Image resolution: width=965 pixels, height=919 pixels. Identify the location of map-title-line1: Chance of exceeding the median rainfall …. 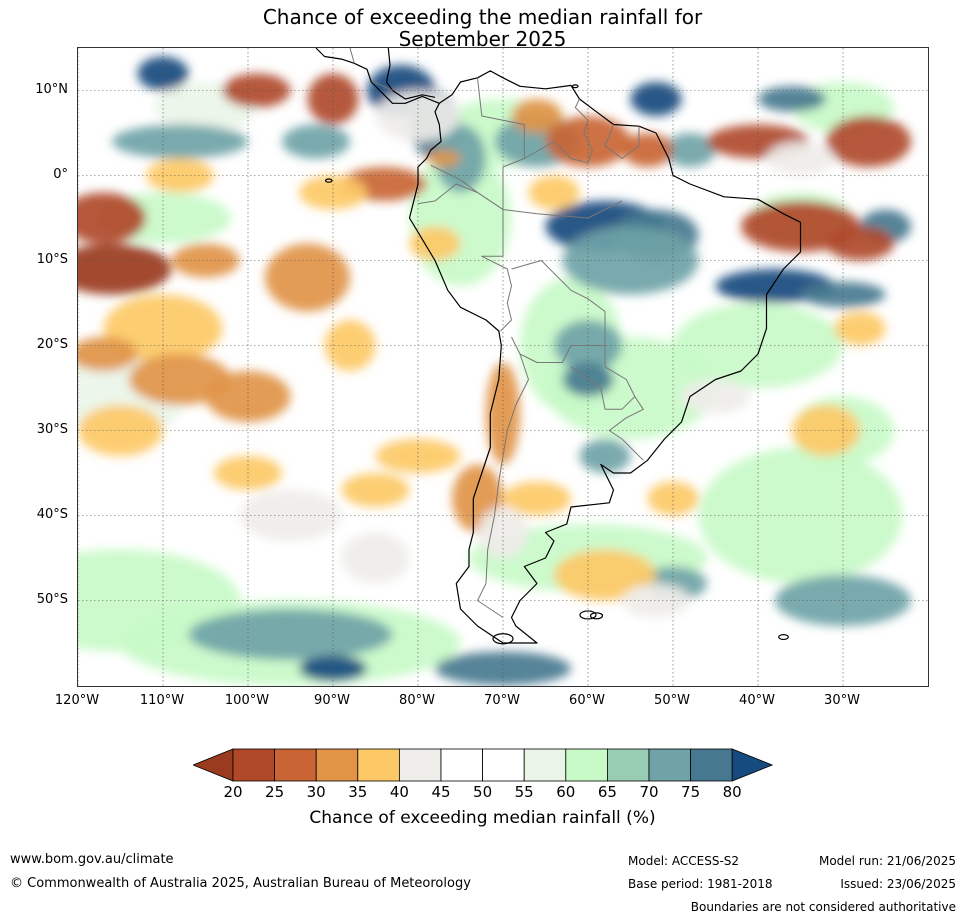
(482, 17).